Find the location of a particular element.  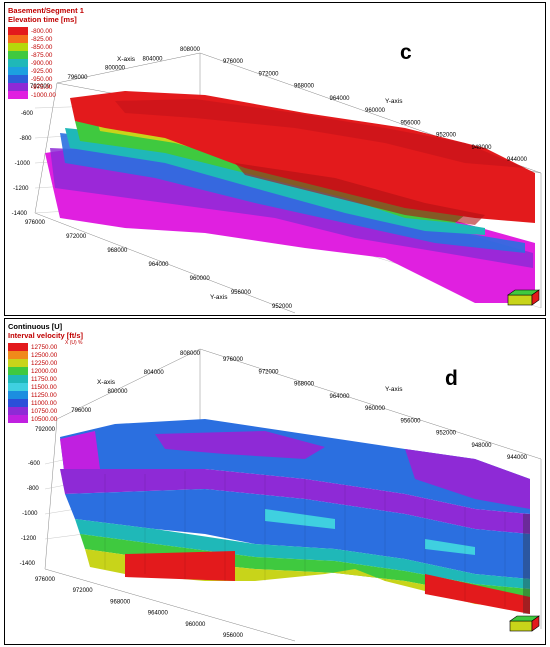

legend-label: 12750.00 is located at coordinates (44, 347).